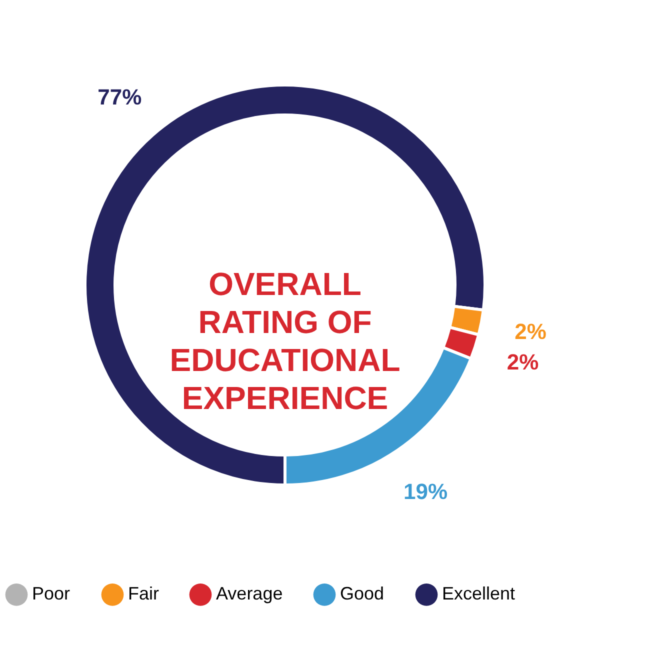 The image size is (652, 653). I want to click on text: OVERALL RATING OF EDUCATIONAL EXPERIENCE, so click(285, 341).